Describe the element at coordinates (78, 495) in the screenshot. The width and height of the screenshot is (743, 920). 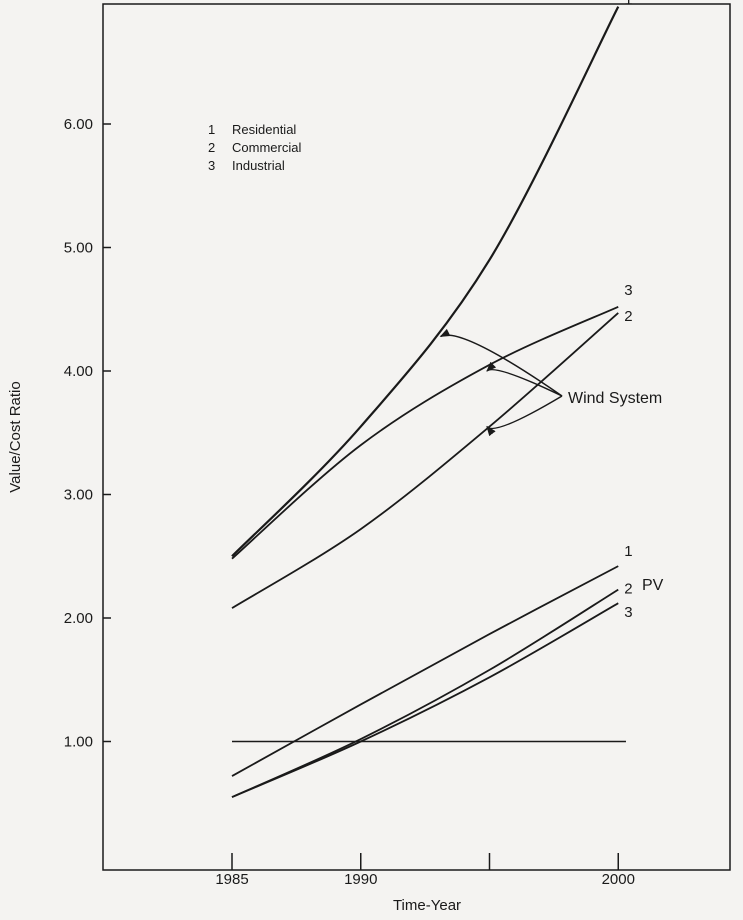
I see `y-tick-label: 3.00` at that location.